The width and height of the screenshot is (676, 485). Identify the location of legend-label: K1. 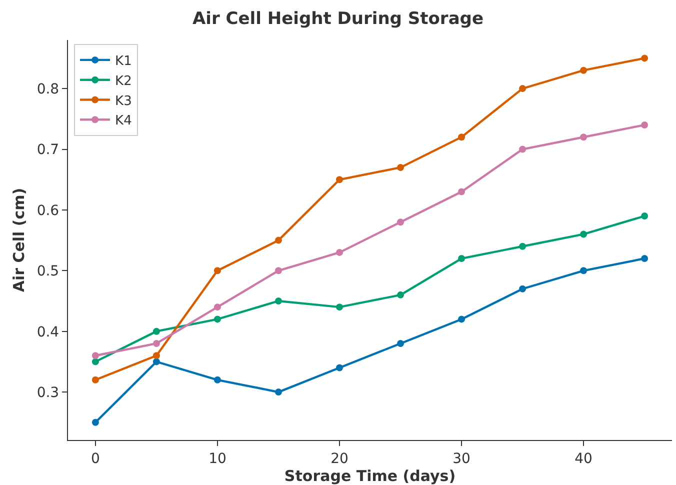
(123, 62).